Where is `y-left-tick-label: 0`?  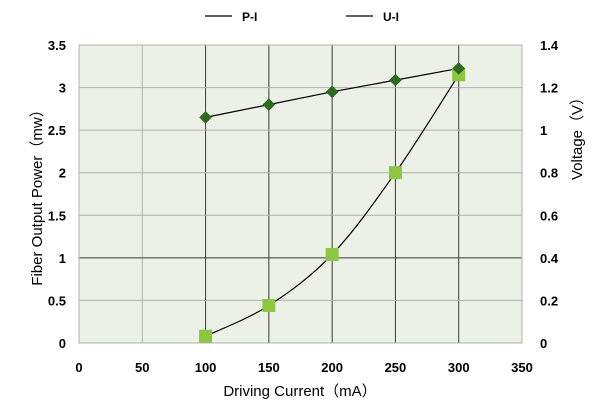 y-left-tick-label: 0 is located at coordinates (62, 343).